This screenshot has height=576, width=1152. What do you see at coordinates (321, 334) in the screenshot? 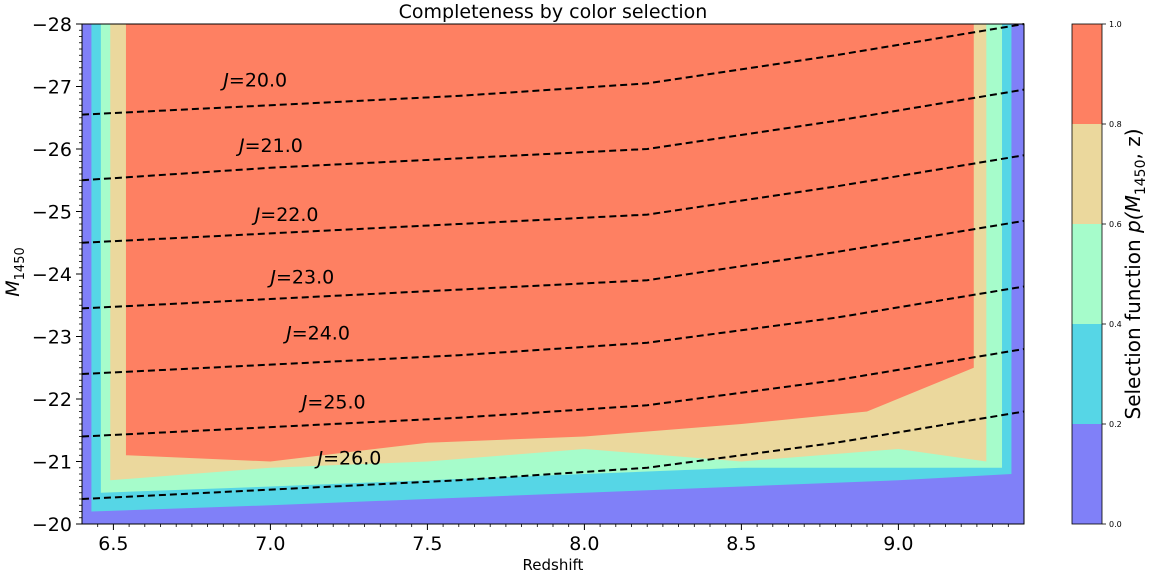
I see `j-line-label-value: =24.0` at bounding box center [321, 334].